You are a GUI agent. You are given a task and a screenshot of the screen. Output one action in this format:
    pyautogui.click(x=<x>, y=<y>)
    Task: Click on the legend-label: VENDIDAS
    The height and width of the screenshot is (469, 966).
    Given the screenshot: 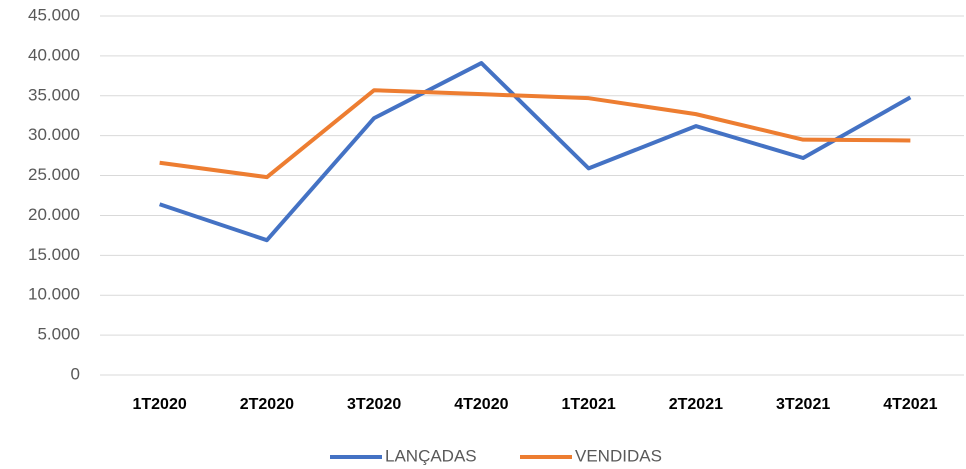 What is the action you would take?
    pyautogui.click(x=618, y=455)
    